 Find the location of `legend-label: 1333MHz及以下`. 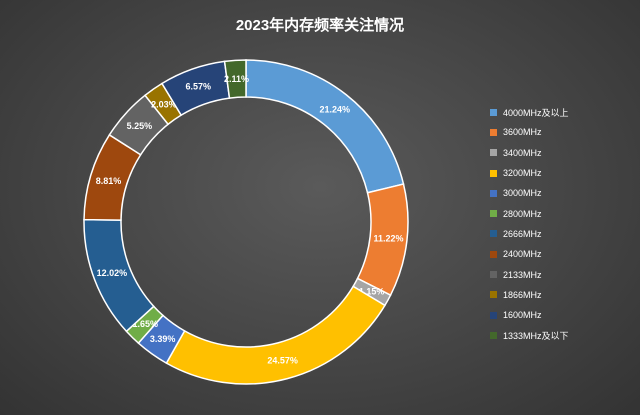

legend-label: 1333MHz及以下 is located at coordinates (536, 335).